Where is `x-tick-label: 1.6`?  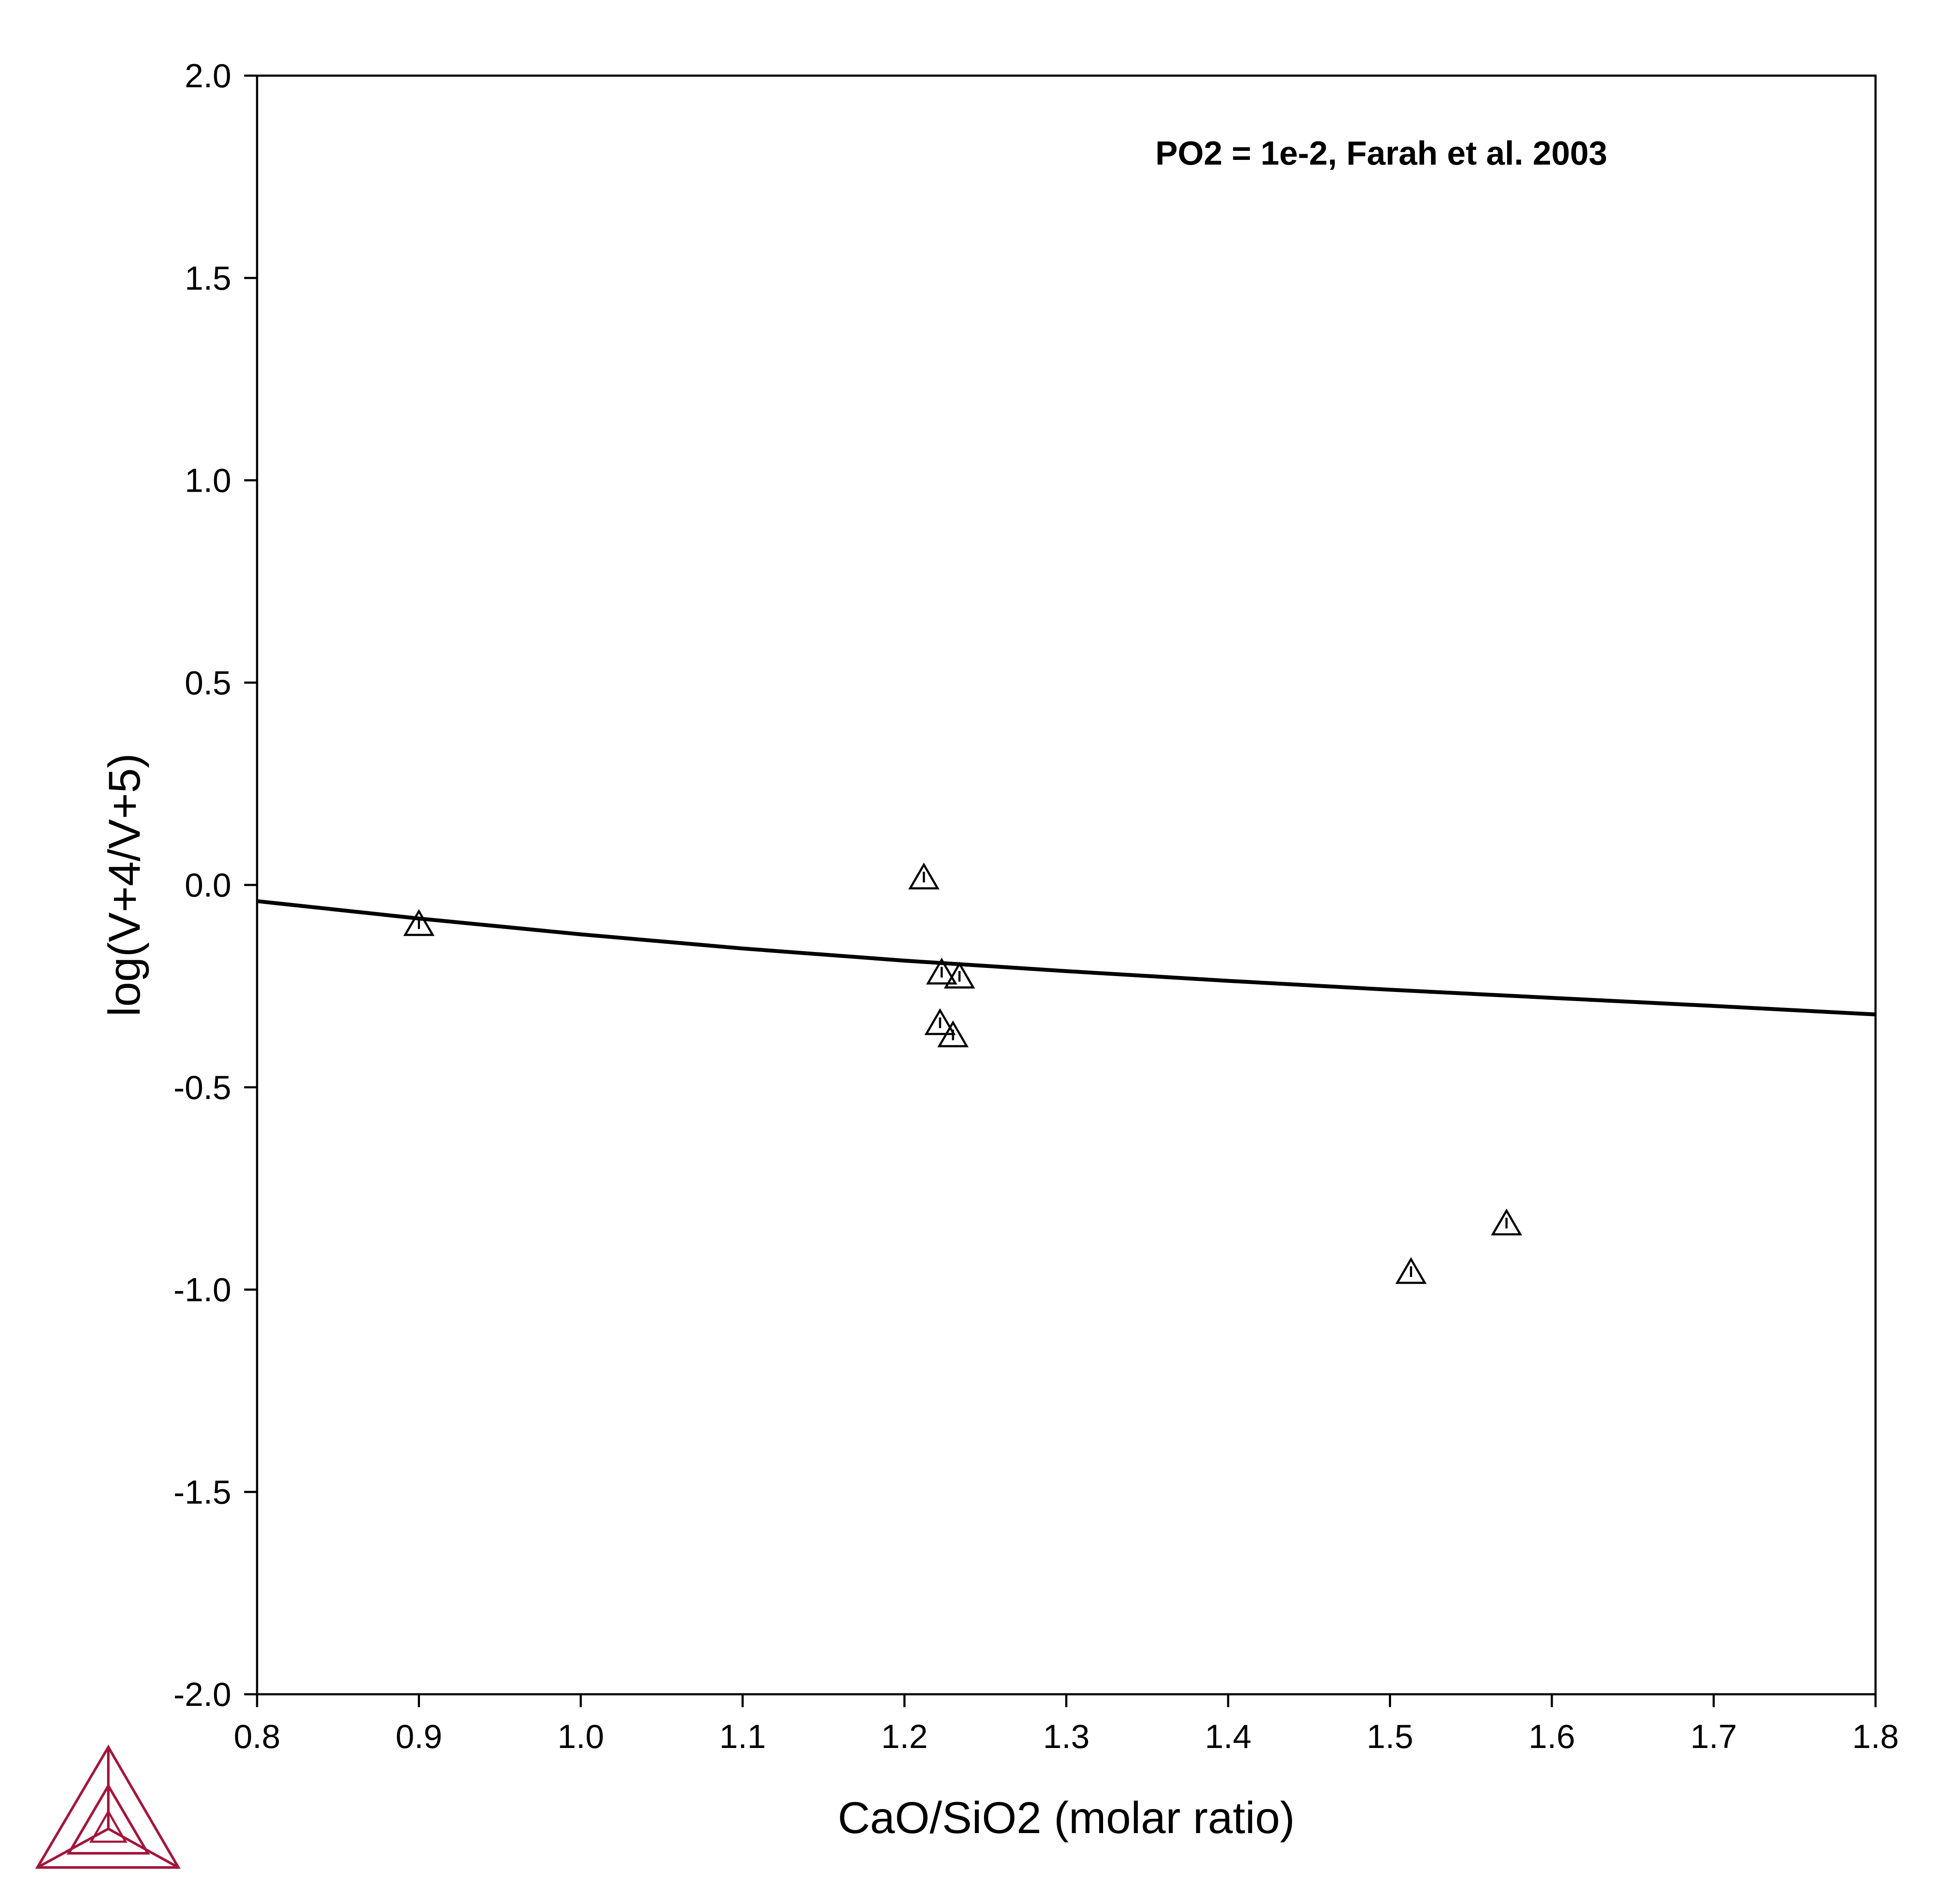
x-tick-label: 1.6 is located at coordinates (1552, 1736).